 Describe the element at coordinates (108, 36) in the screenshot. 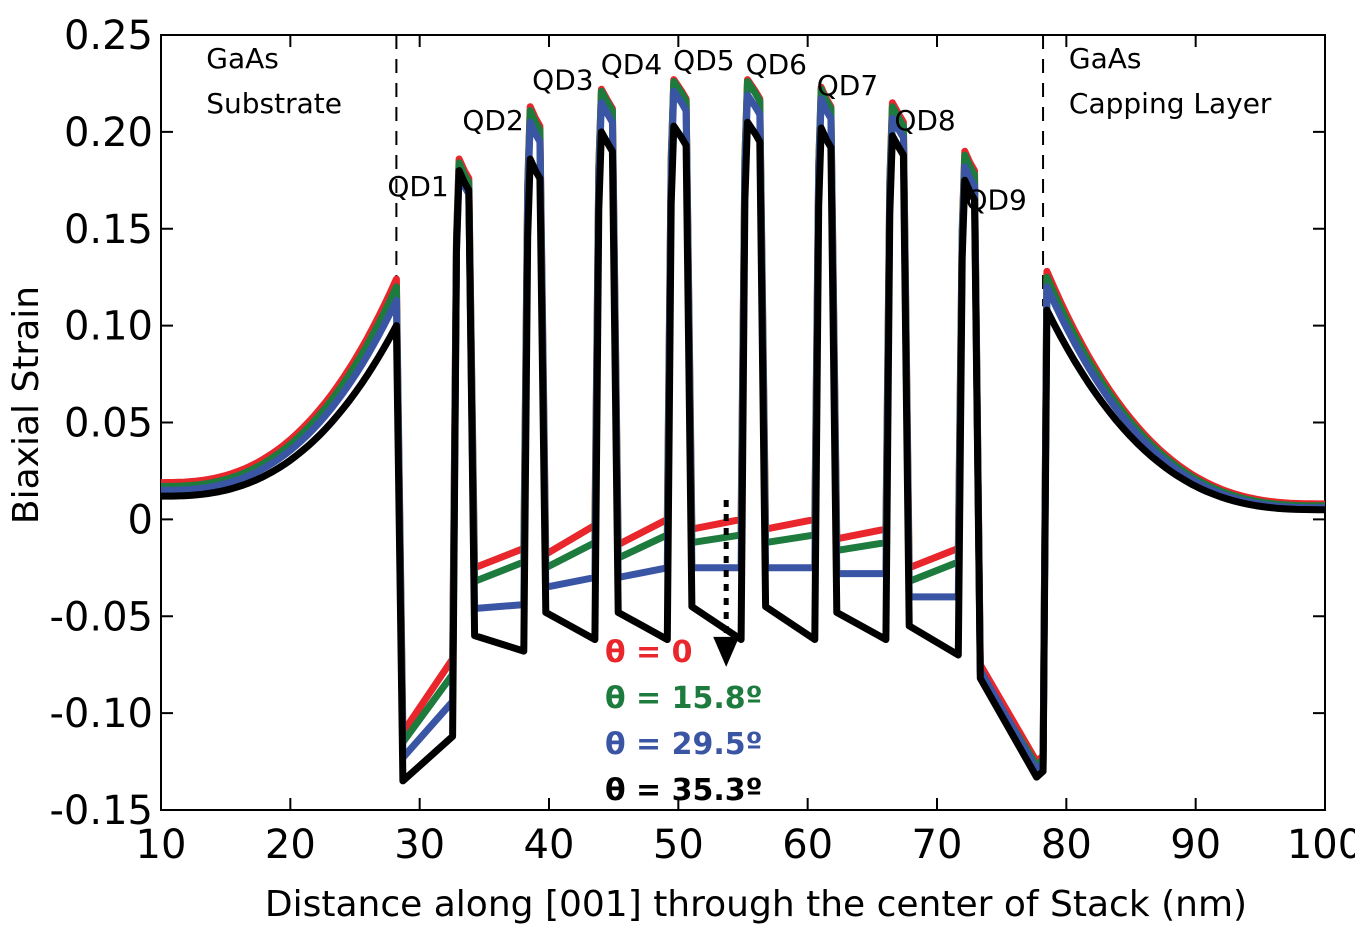

I see `y-tick-label: 0.25` at that location.